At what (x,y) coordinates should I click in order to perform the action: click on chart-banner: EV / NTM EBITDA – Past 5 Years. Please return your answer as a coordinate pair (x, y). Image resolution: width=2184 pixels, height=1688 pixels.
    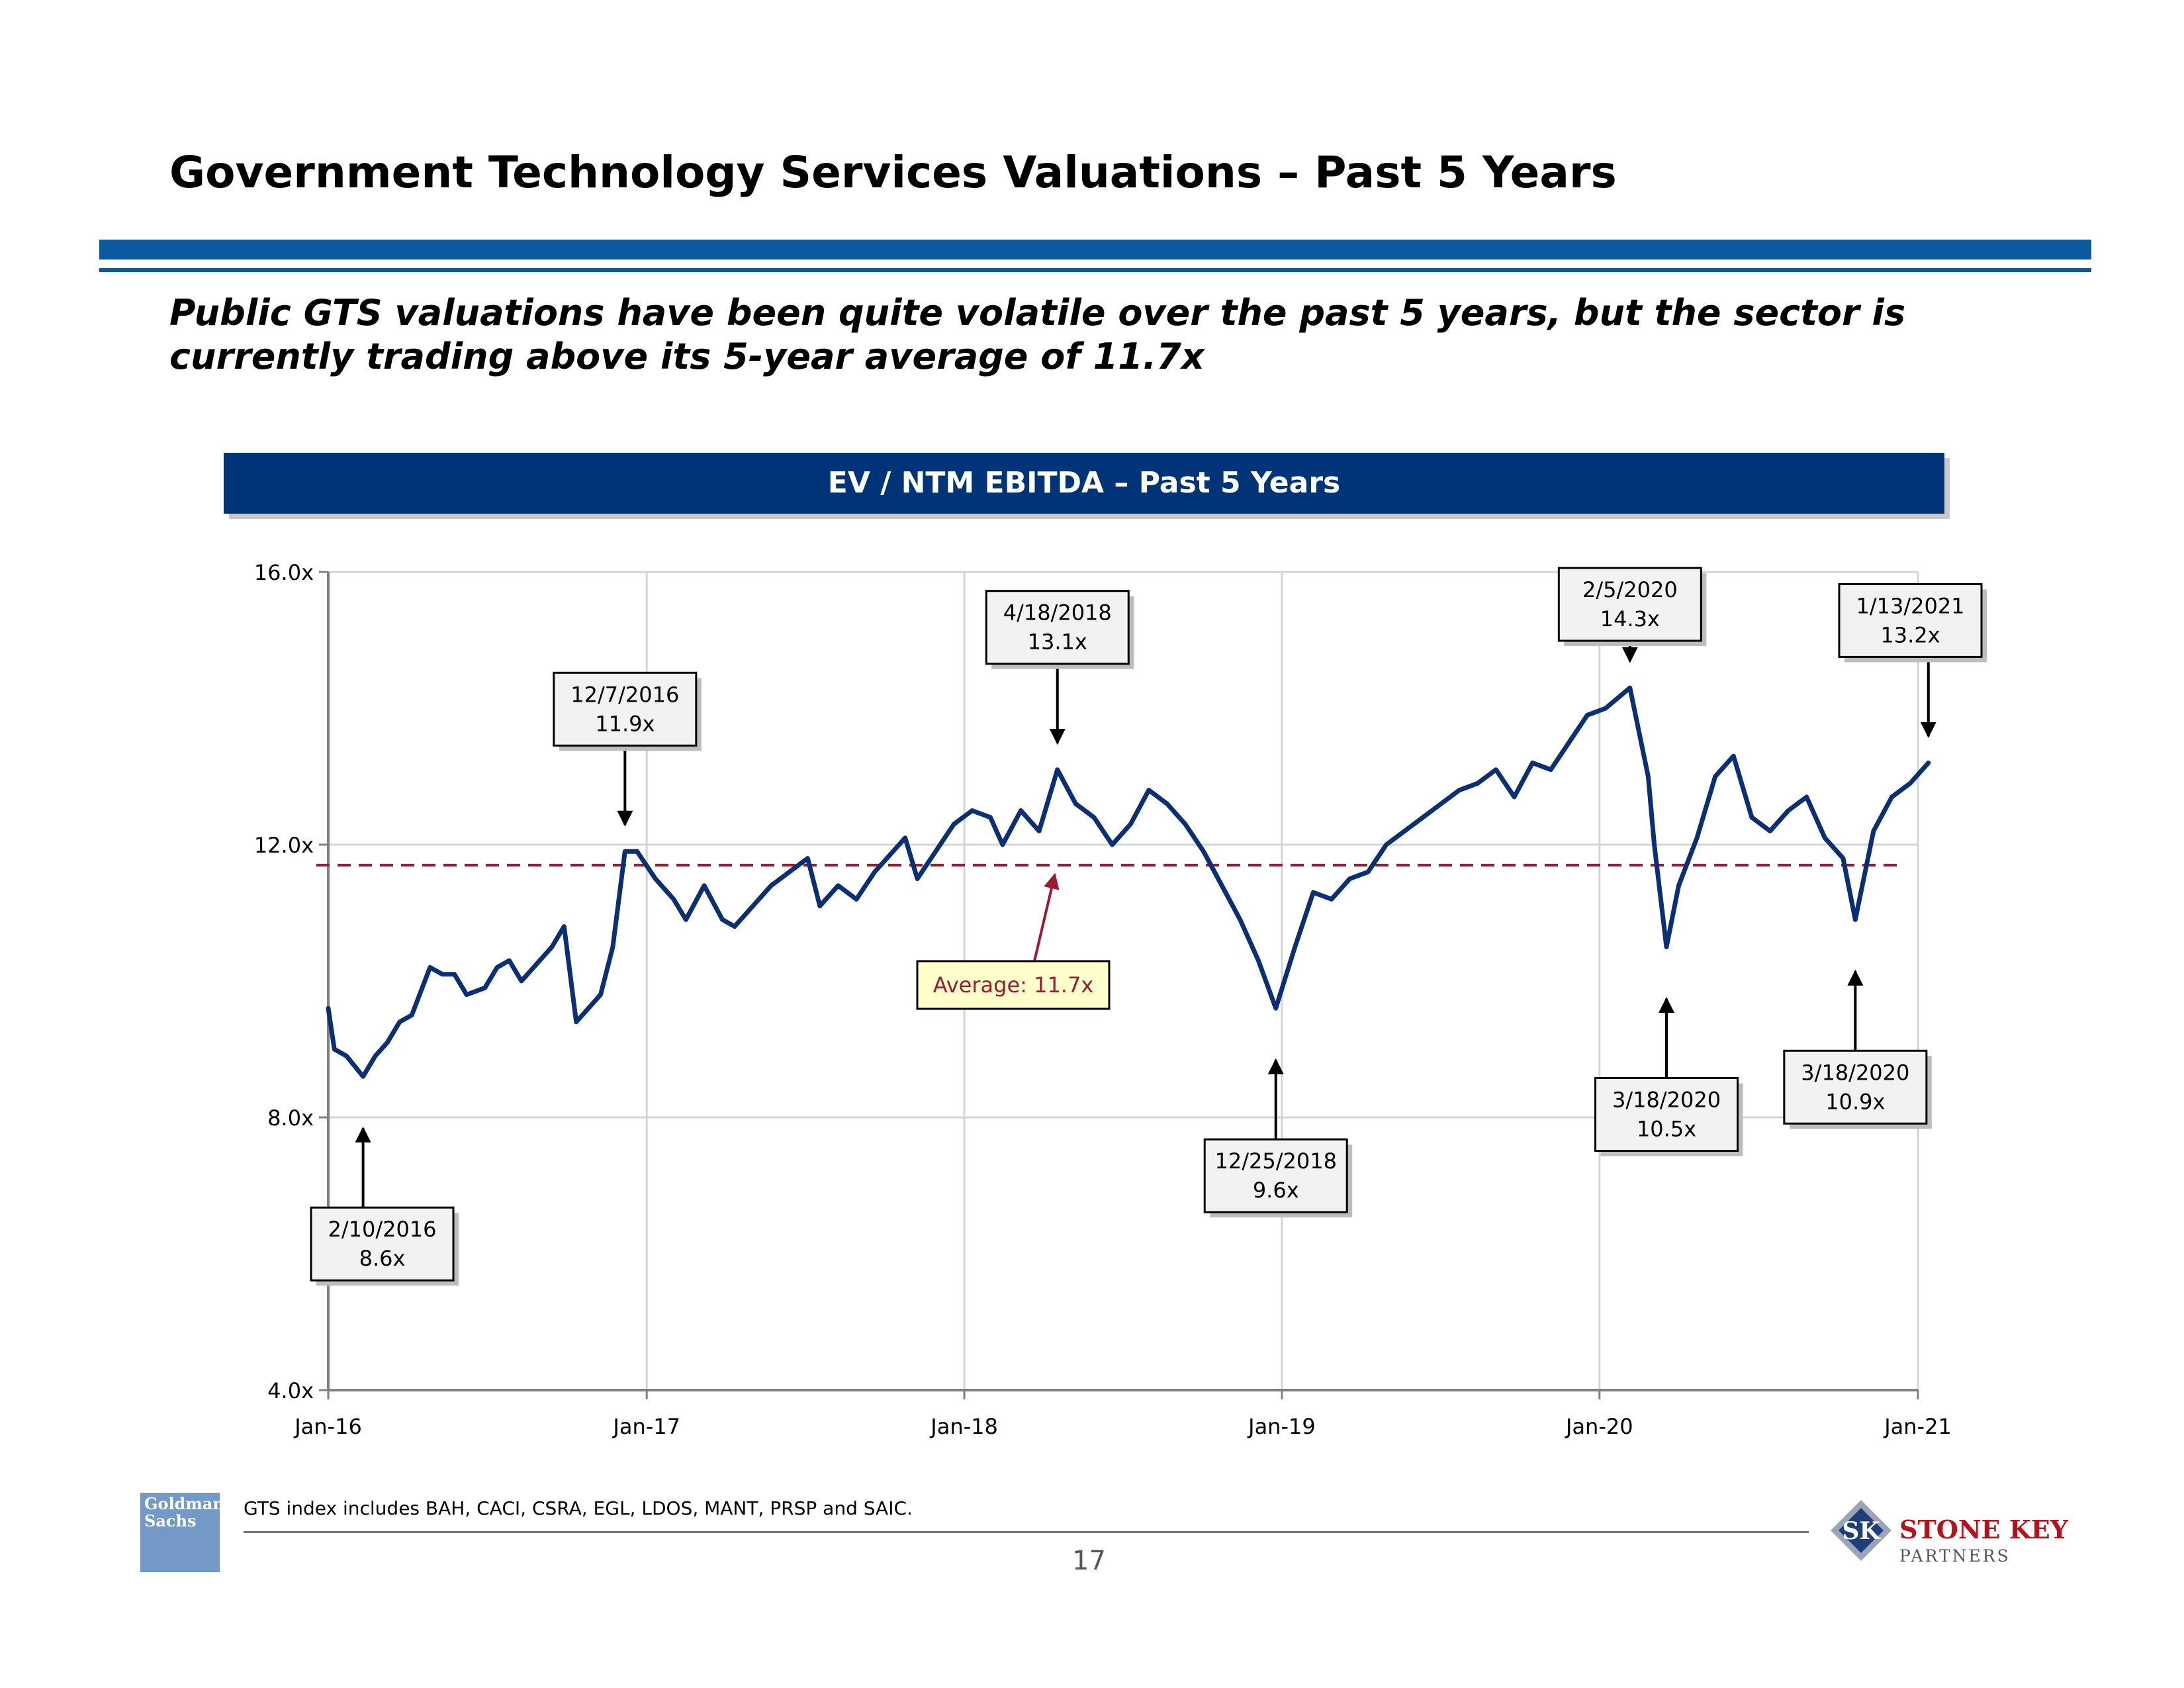
    Looking at the image, I should click on (1084, 483).